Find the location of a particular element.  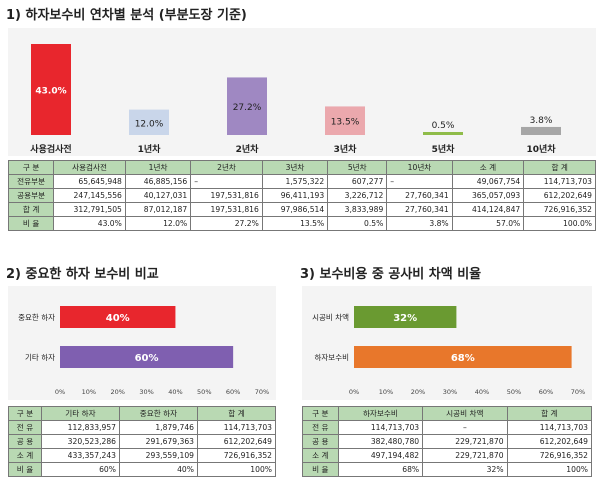

table-cell: 57.0% is located at coordinates (488, 223).